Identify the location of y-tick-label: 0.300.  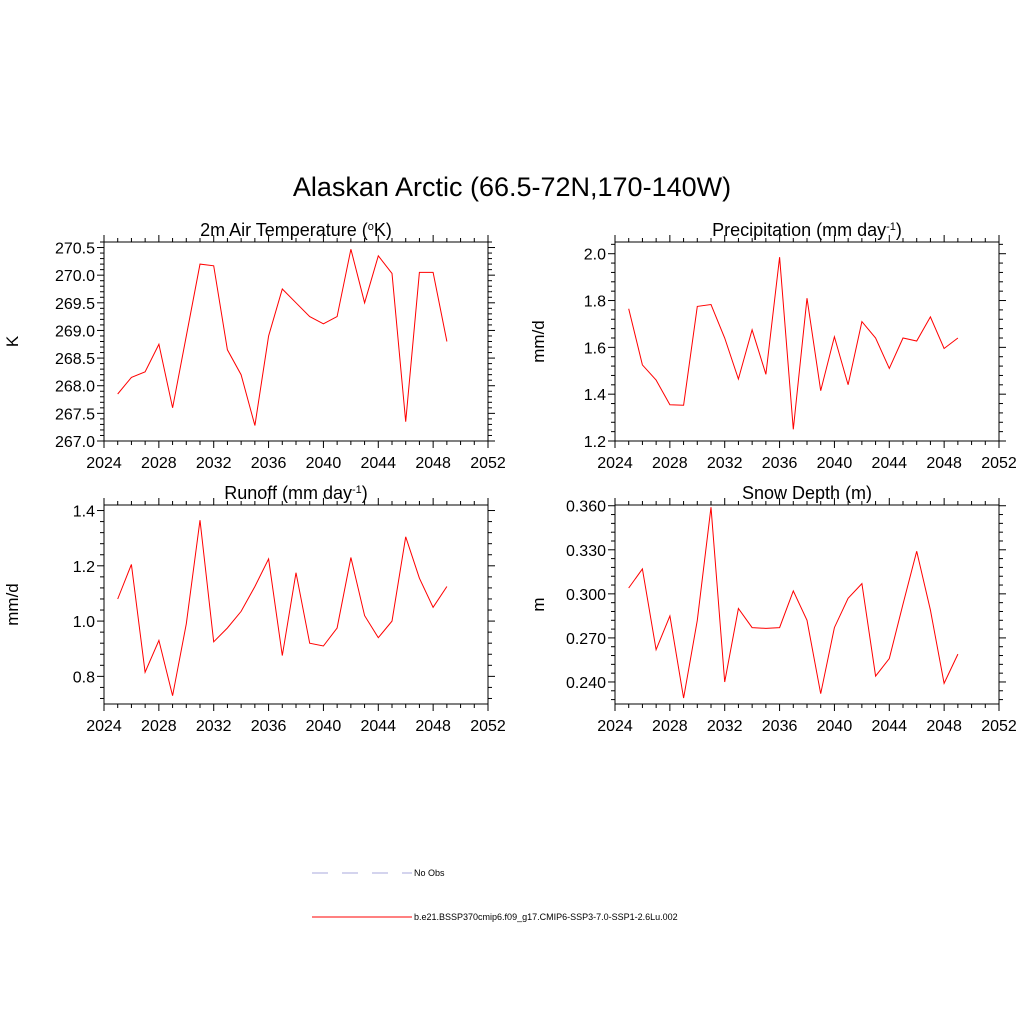
(586, 595).